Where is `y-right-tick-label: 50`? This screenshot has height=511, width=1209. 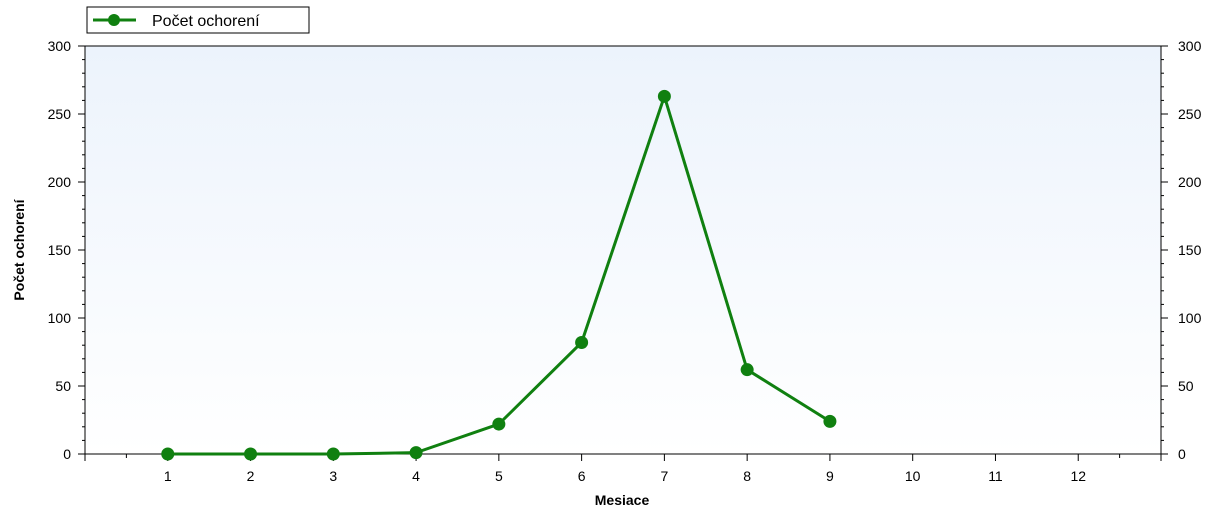 y-right-tick-label: 50 is located at coordinates (1186, 386).